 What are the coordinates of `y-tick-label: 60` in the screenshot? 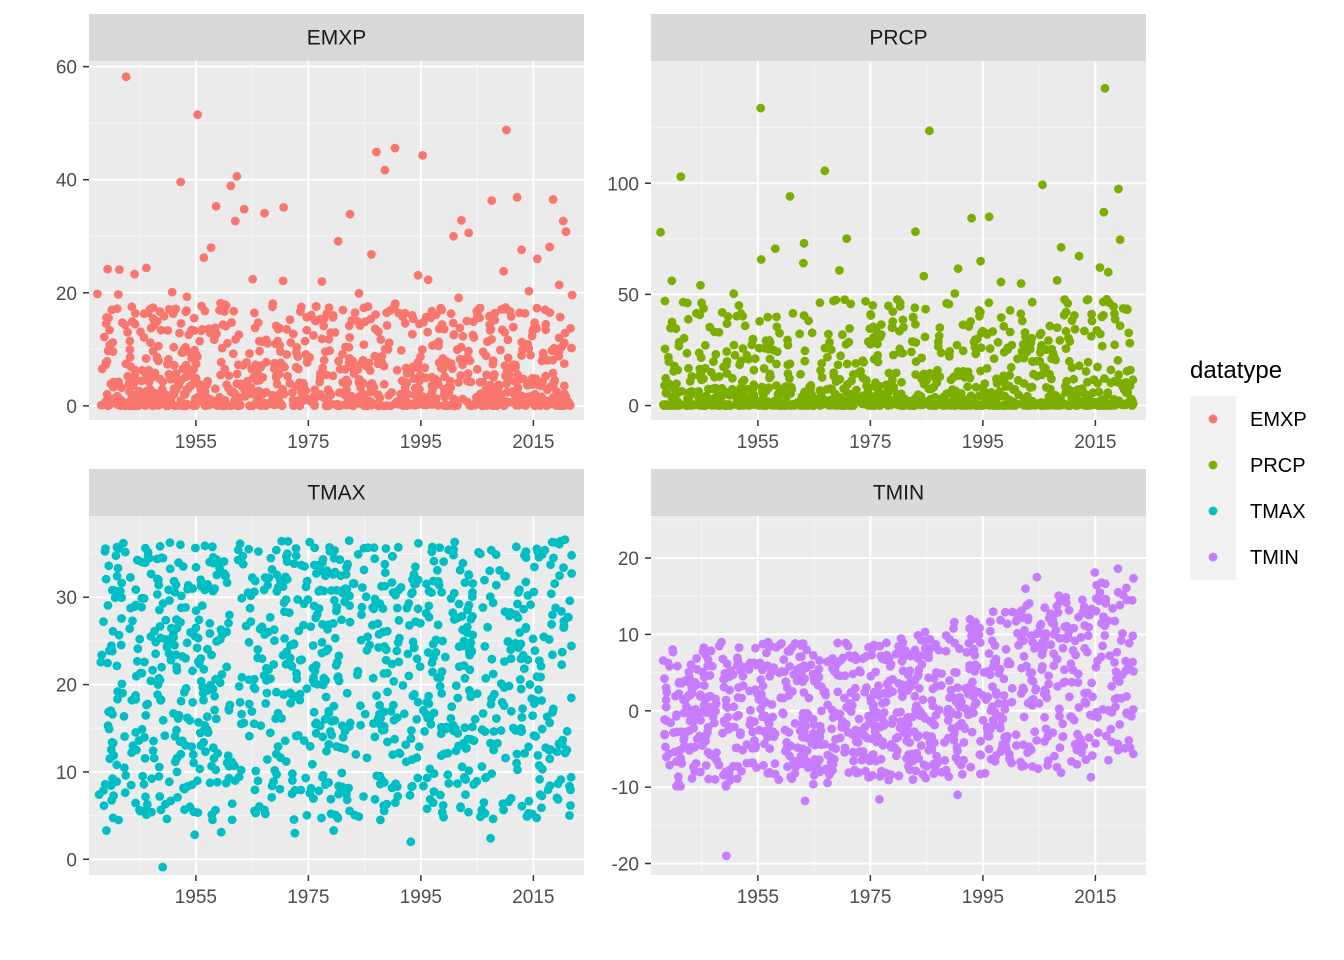 It's located at (66, 68).